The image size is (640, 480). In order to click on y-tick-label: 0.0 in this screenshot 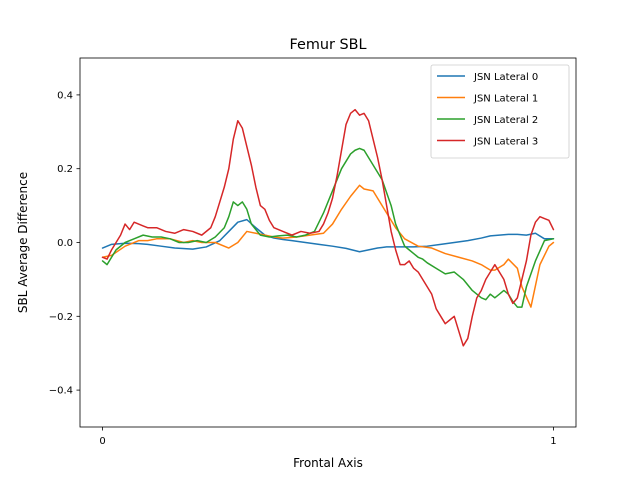, I will do `click(65, 243)`.